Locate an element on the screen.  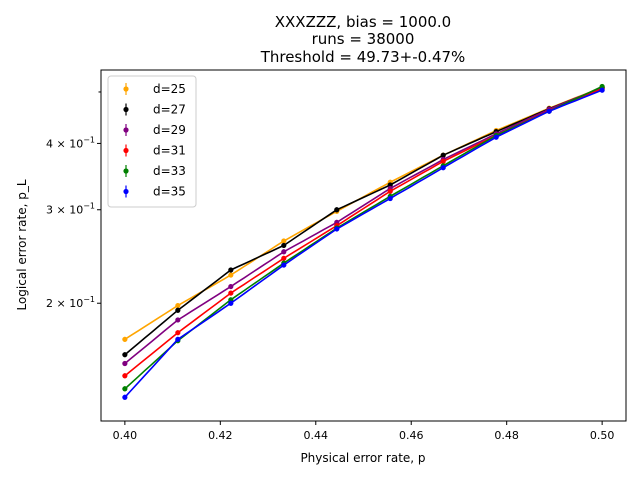
data-point-d=25-1 is located at coordinates (178, 305).